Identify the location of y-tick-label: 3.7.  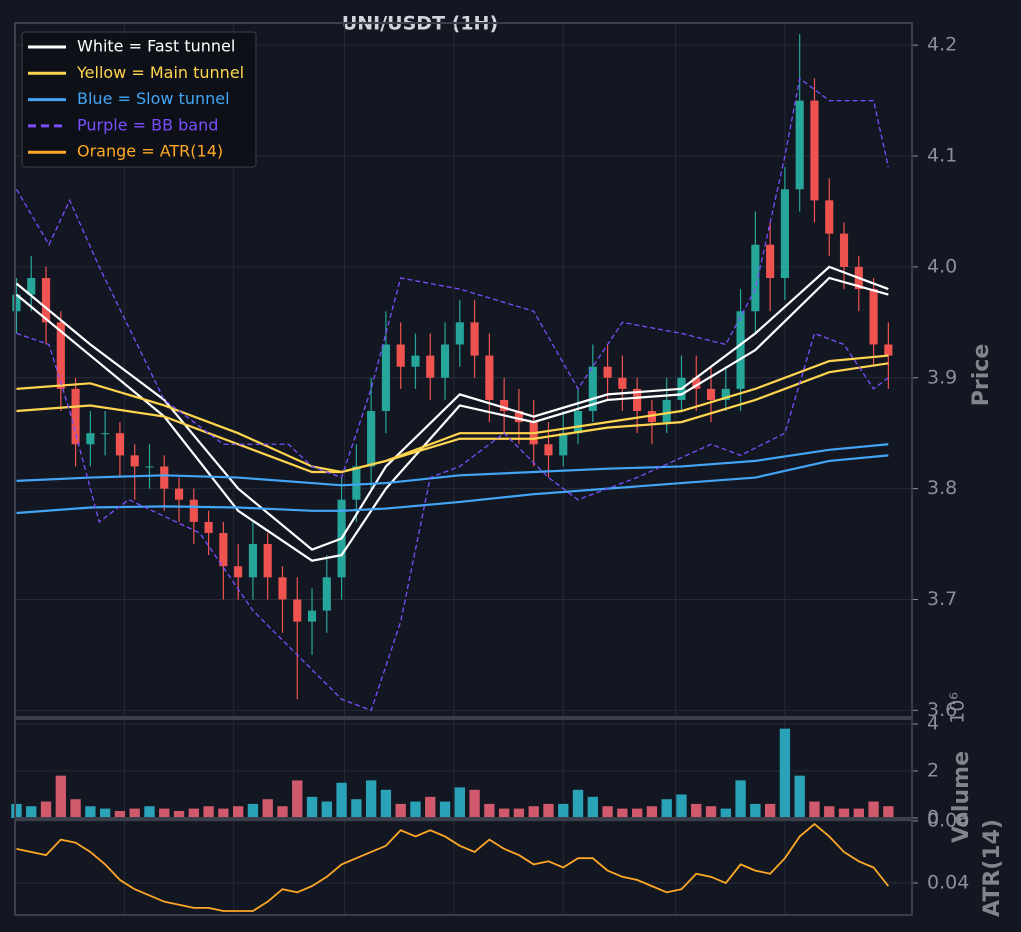
(942, 599).